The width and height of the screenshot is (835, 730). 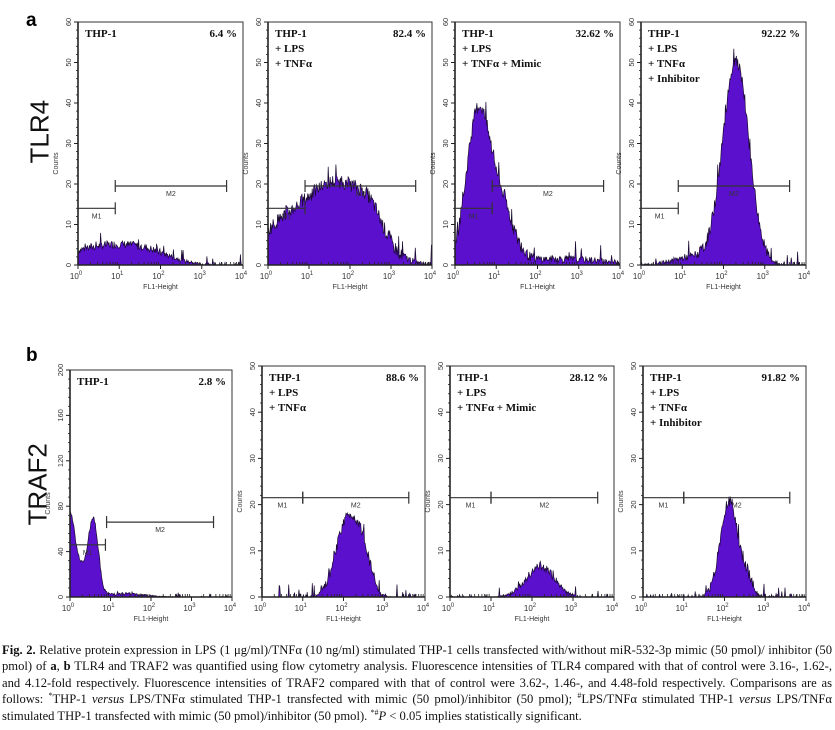 I want to click on caption-fig-label: Fig. 2., so click(x=19, y=650).